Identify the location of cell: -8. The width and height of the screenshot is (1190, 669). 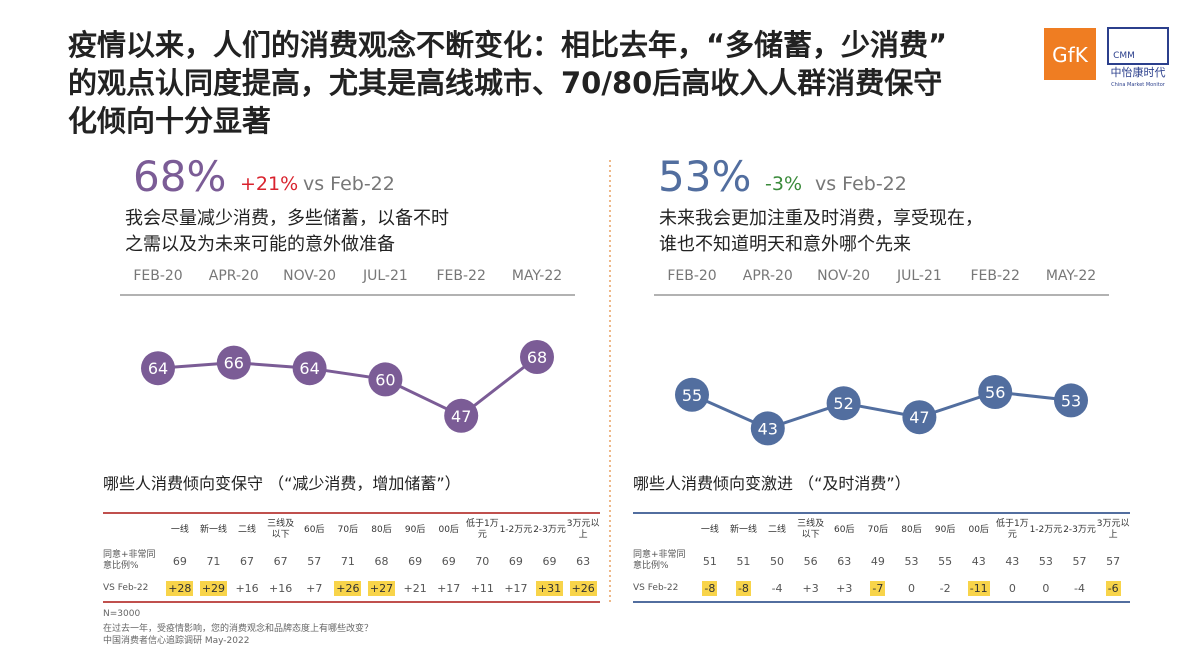
(710, 589).